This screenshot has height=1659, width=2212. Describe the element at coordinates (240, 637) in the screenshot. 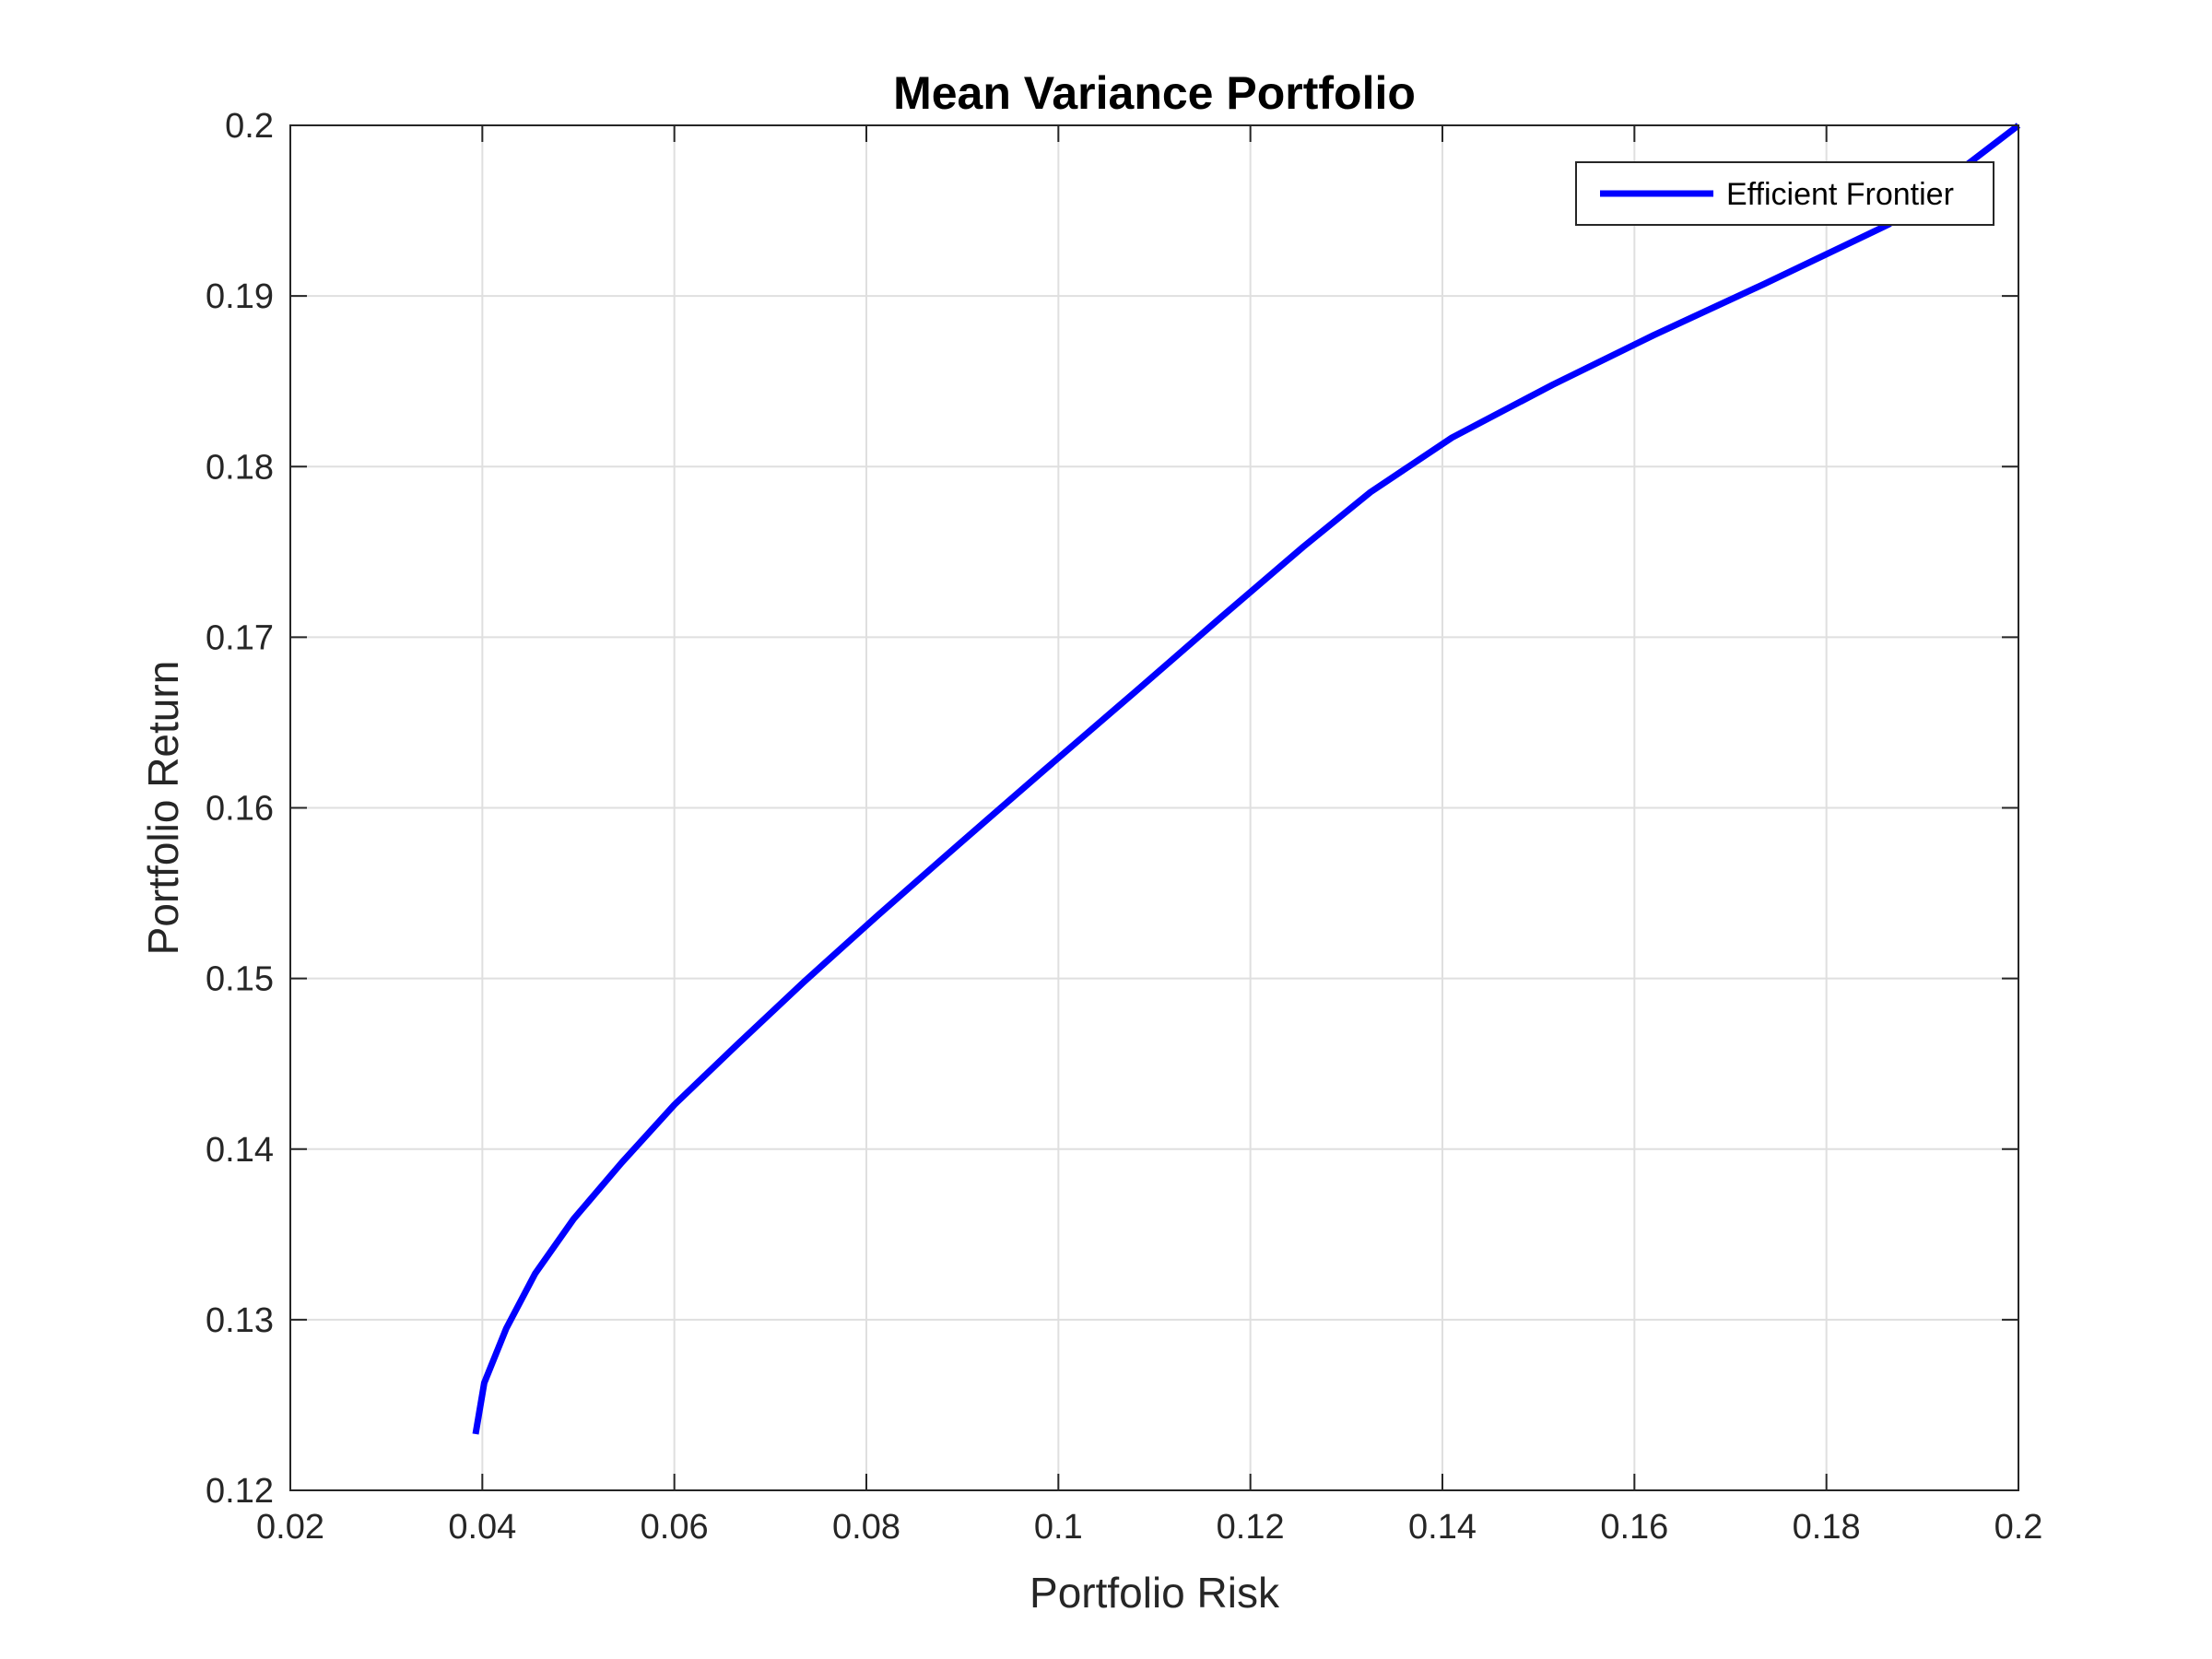

I see `y-tick-label: 0.17` at that location.